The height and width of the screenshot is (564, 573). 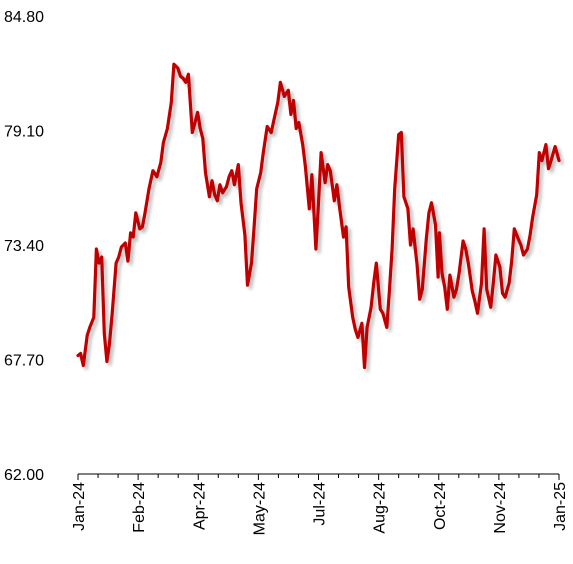 What do you see at coordinates (139, 507) in the screenshot?
I see `x-tick-label: Feb-24` at bounding box center [139, 507].